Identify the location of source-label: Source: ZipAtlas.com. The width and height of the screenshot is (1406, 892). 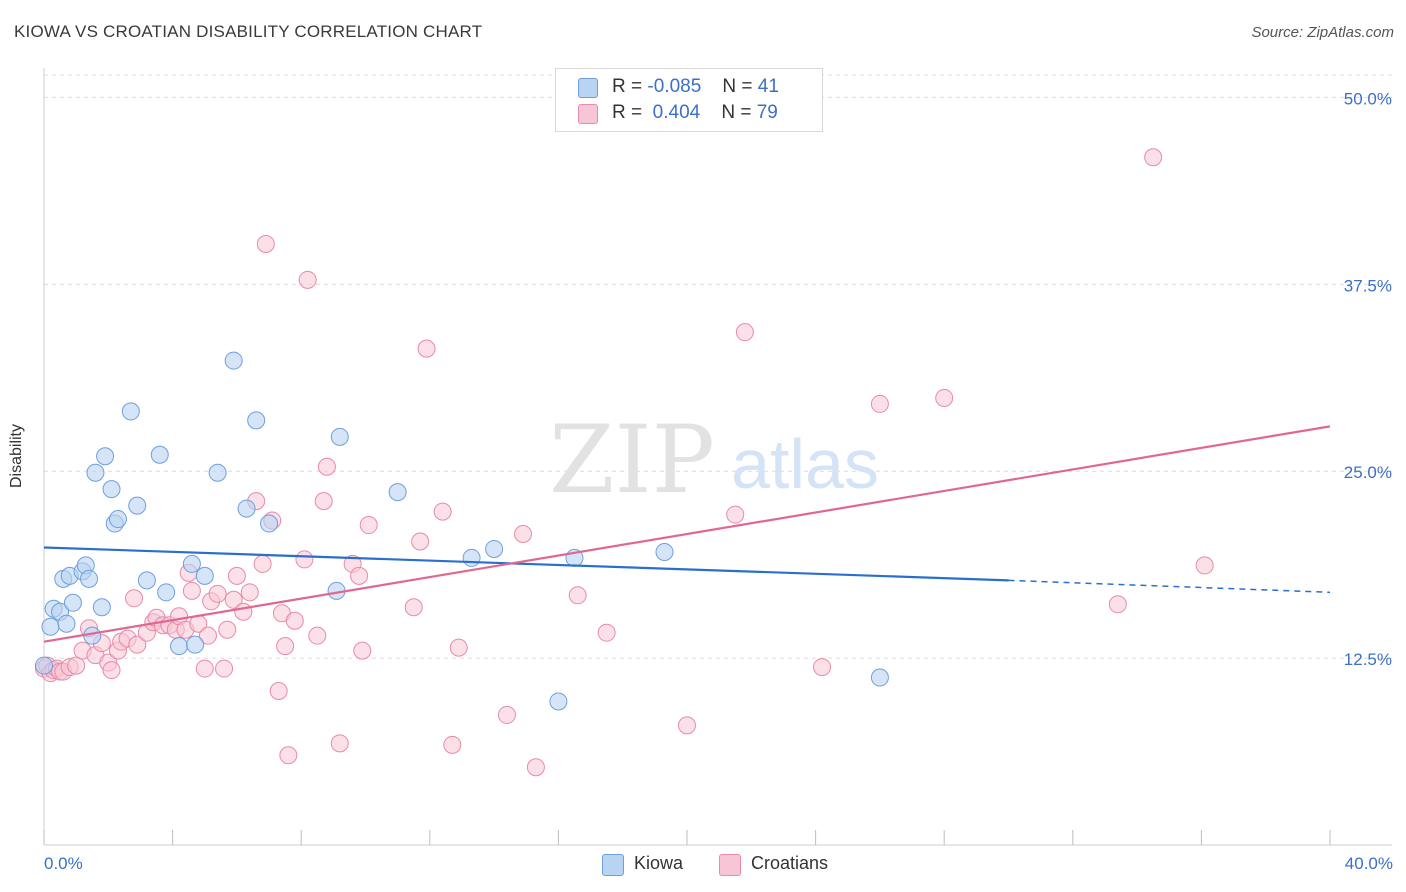
(1322, 32).